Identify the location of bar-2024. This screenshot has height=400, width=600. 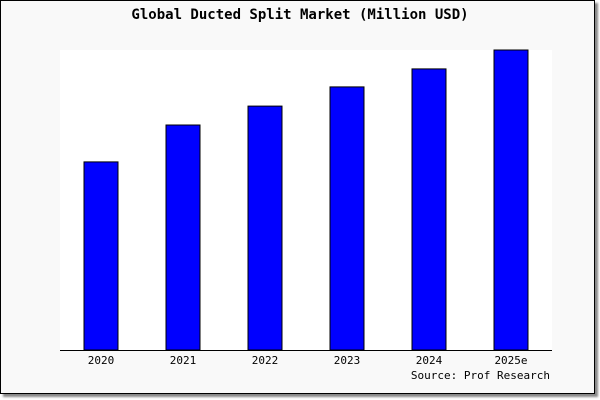
(429, 209).